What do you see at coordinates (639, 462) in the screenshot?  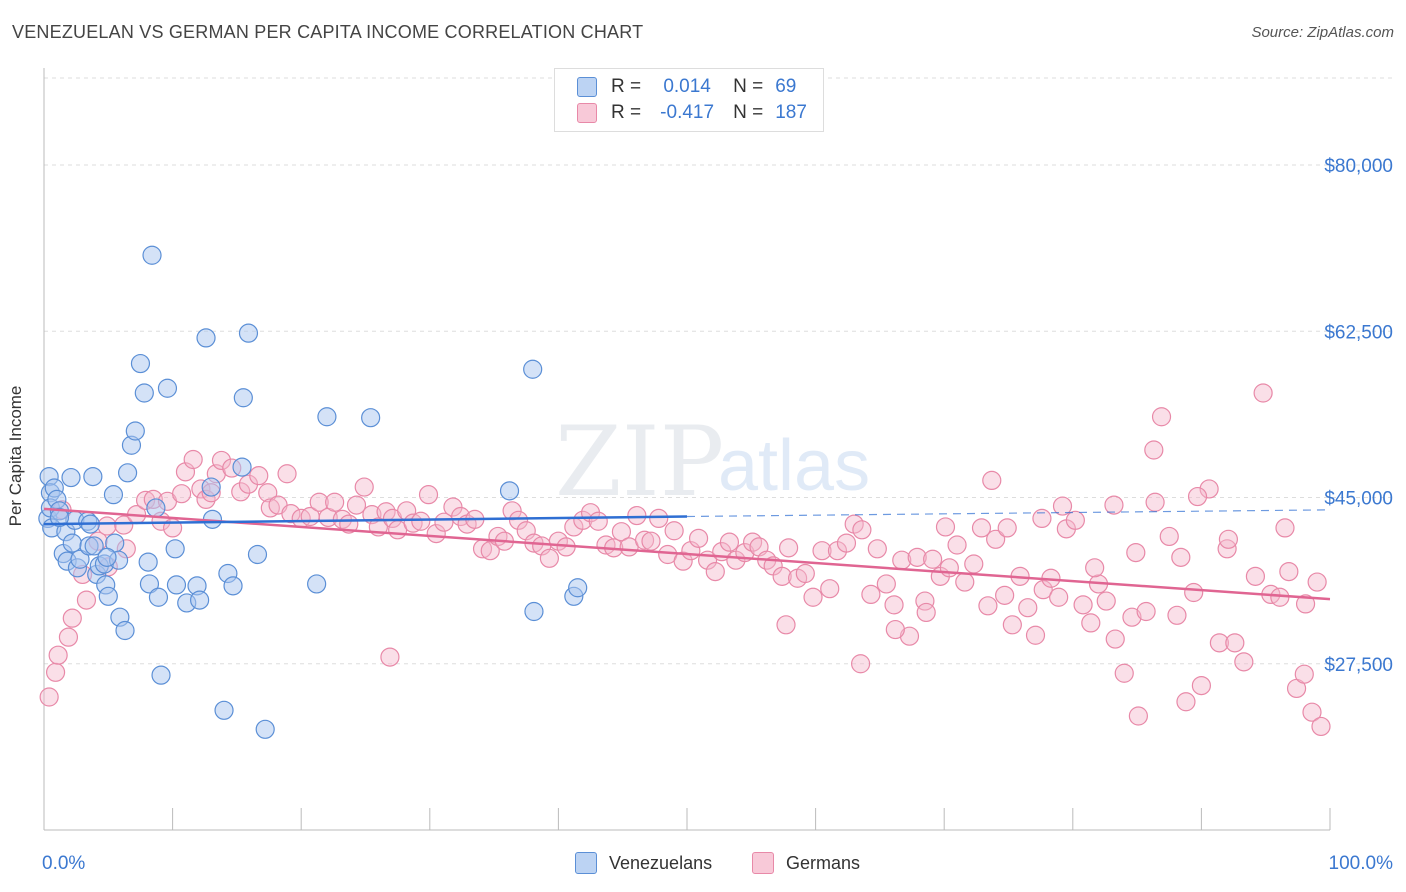 I see `watermark-zip: ZIP` at bounding box center [639, 462].